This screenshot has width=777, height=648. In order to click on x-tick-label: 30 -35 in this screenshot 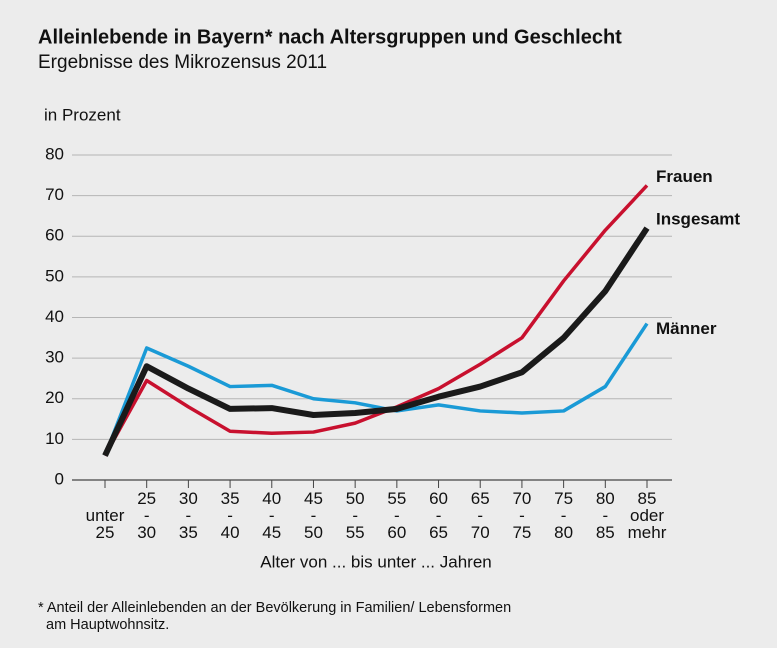, I will do `click(188, 515)`.